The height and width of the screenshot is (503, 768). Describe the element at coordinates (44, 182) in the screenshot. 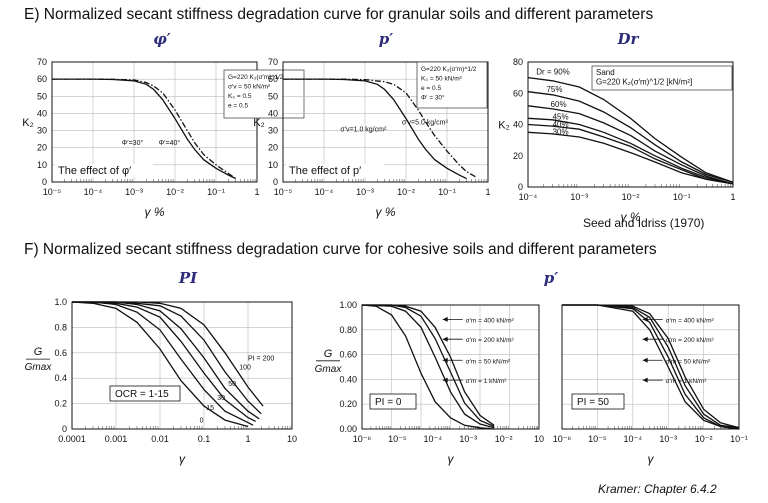

I see `y-tick-label: 0` at that location.